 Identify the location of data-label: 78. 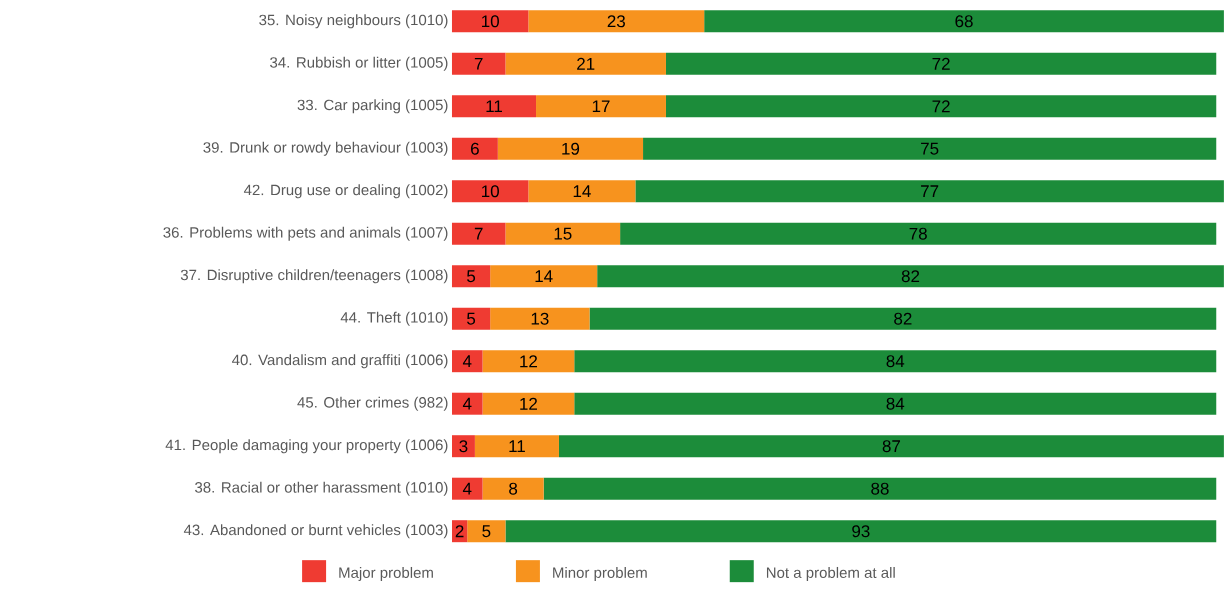
(918, 233).